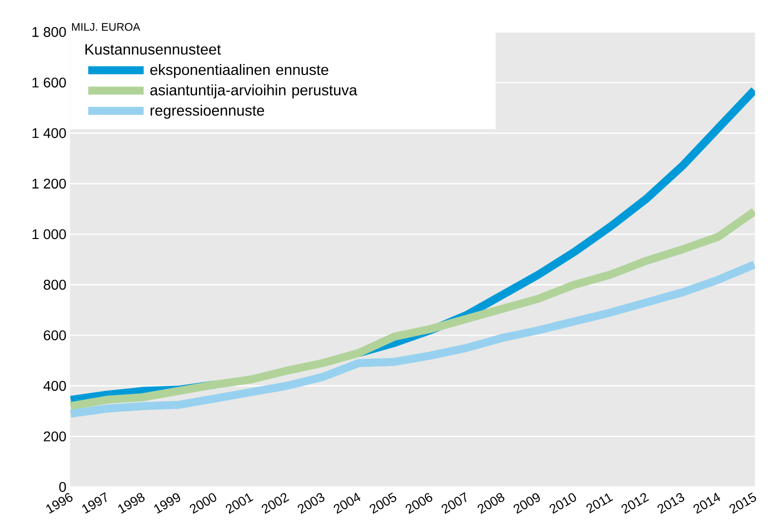  I want to click on x-tick-label: 2012, so click(636, 503).